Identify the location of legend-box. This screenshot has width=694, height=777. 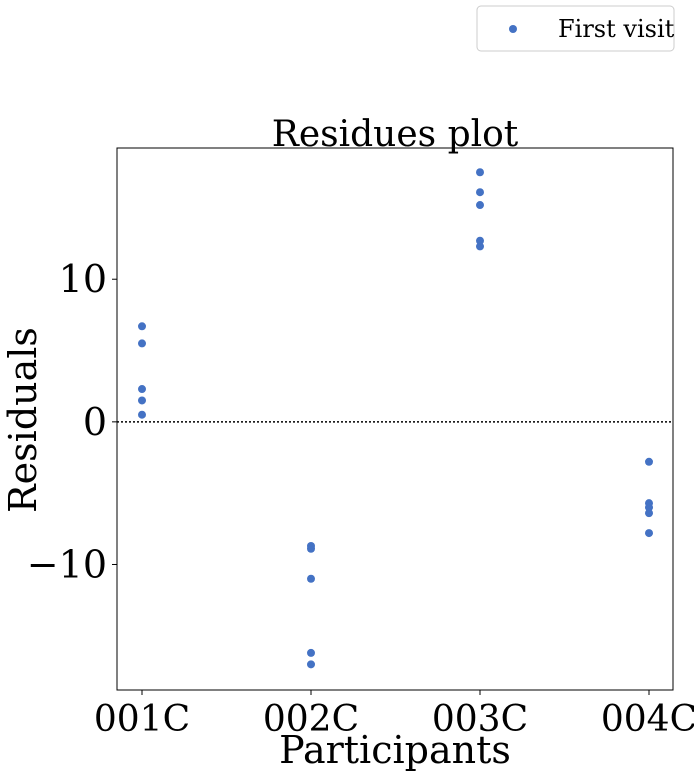
(575, 28).